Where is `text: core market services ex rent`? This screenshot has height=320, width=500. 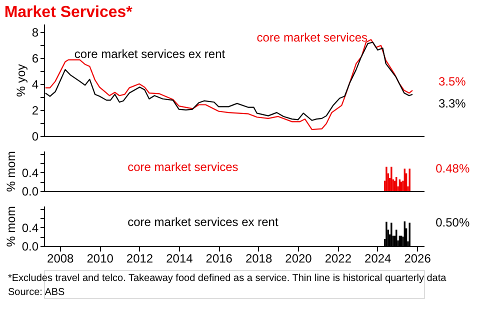
text: core market services ex rent is located at coordinates (203, 222).